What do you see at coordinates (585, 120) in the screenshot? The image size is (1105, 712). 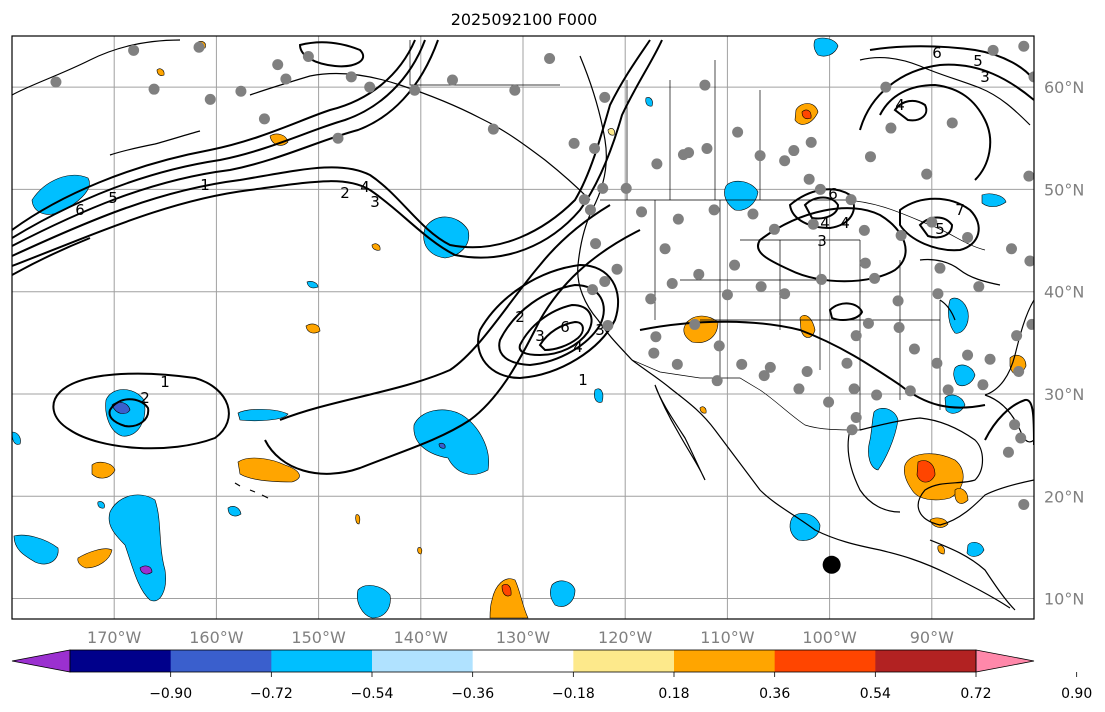 I see `canada-province-lines` at bounding box center [585, 120].